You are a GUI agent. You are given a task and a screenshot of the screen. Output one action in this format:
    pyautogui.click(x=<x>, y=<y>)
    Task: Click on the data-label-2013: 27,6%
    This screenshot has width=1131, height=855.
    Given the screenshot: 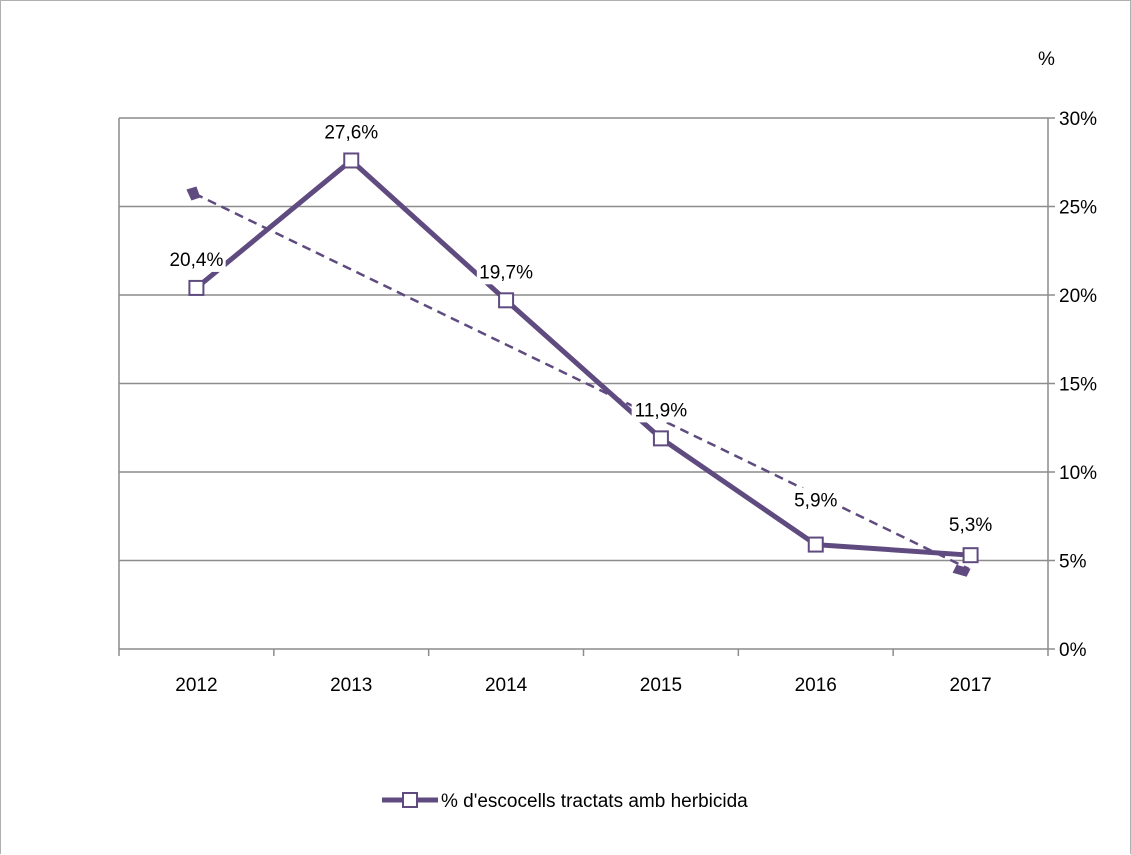 What is the action you would take?
    pyautogui.click(x=351, y=132)
    